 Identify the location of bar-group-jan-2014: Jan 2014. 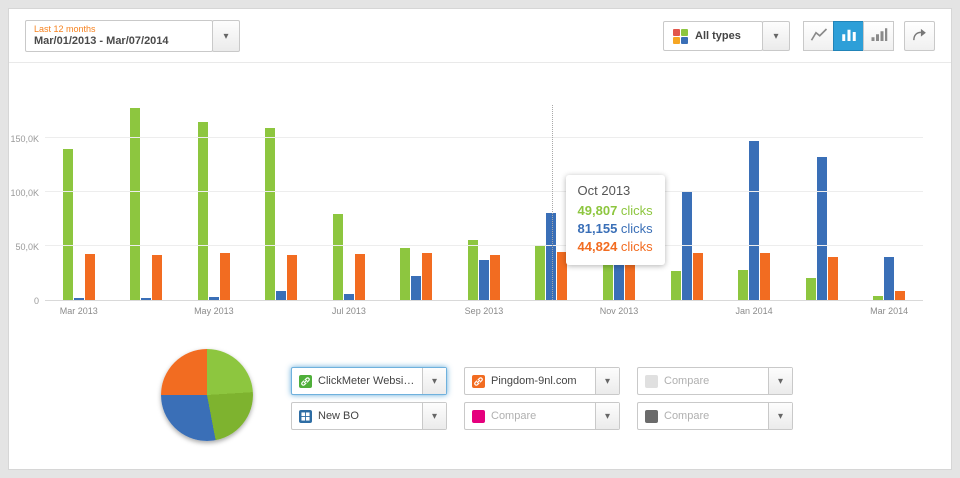
(754, 203).